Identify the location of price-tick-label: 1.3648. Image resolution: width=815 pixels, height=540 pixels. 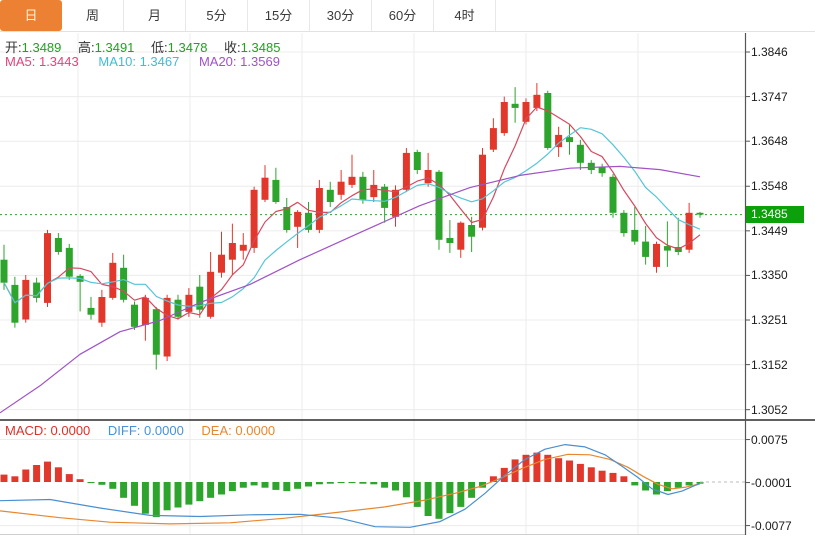
(769, 141).